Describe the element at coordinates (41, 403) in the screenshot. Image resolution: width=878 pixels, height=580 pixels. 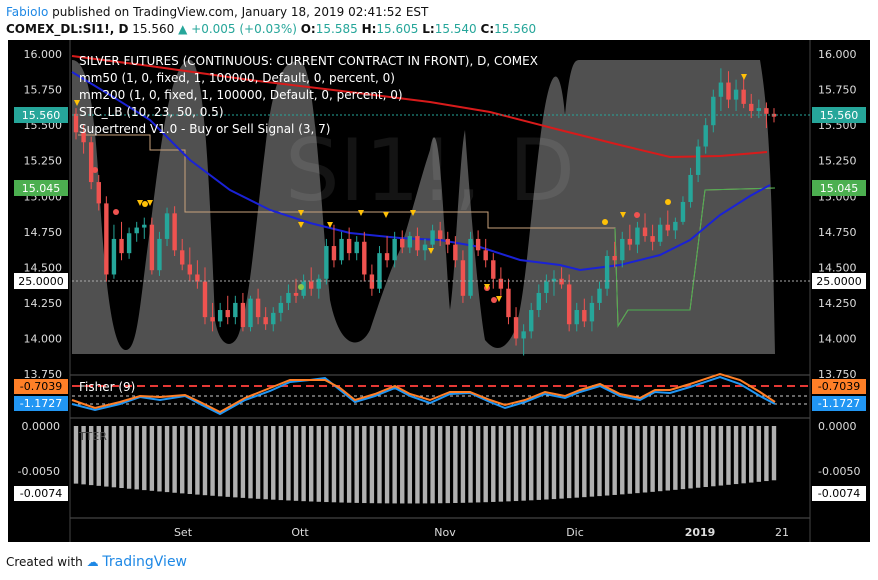
I see `fisher-badge-2-left: -1.1727` at that location.